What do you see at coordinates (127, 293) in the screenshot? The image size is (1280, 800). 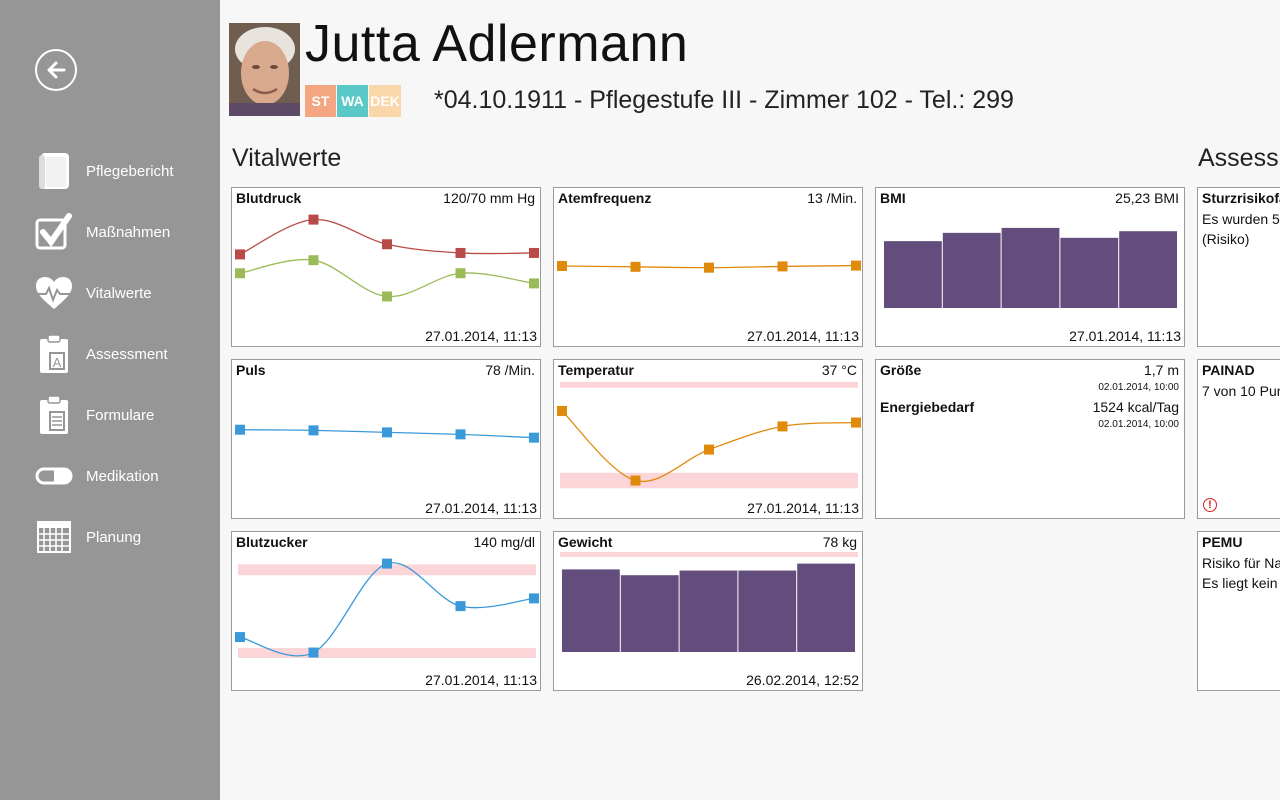 I see `nav-item-vitalwerte: Vitalwerte` at bounding box center [127, 293].